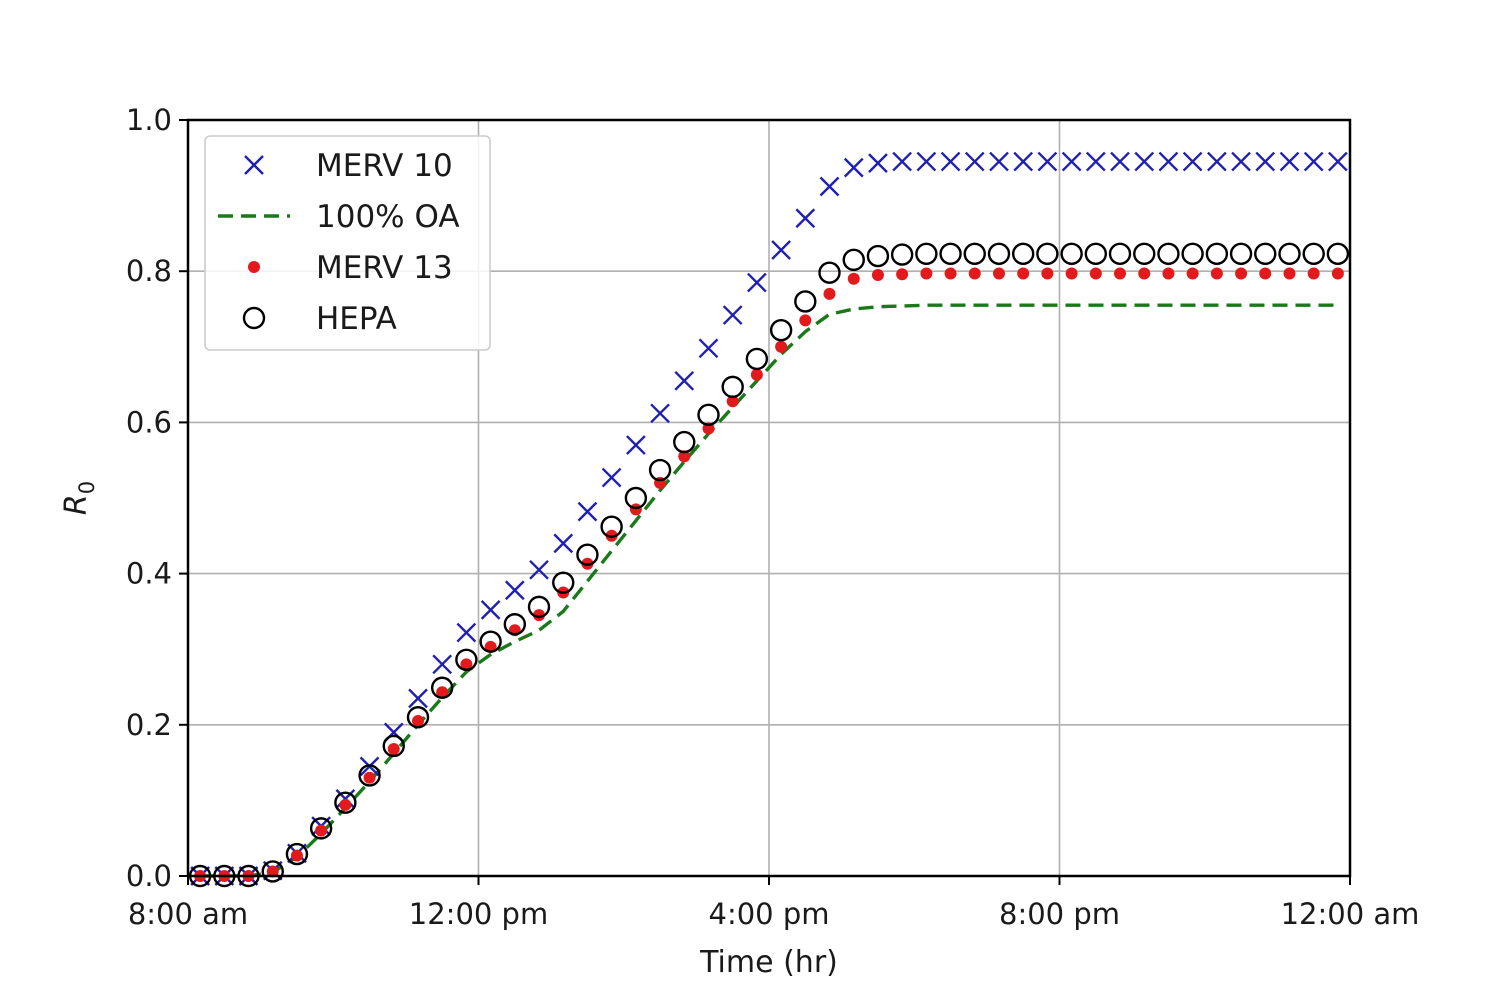 Image resolution: width=1500 pixels, height=1000 pixels. Describe the element at coordinates (478, 914) in the screenshot. I see `x-tick-label: 12:00 pm` at that location.